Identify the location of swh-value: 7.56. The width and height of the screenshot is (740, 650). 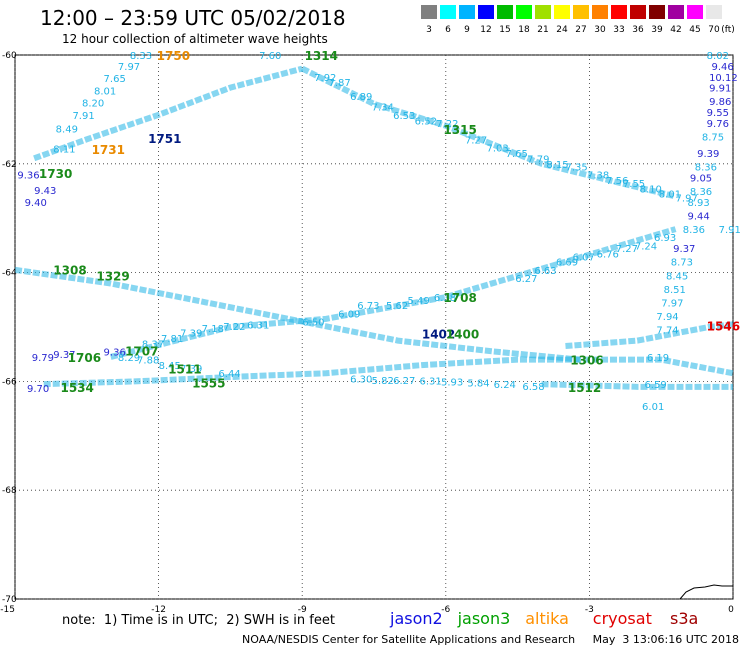
(617, 181).